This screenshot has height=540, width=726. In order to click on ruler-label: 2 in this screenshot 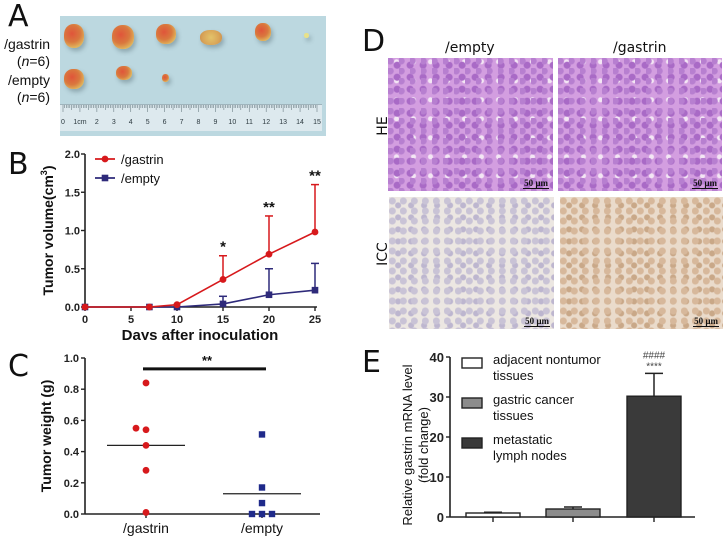, I will do `click(97, 122)`.